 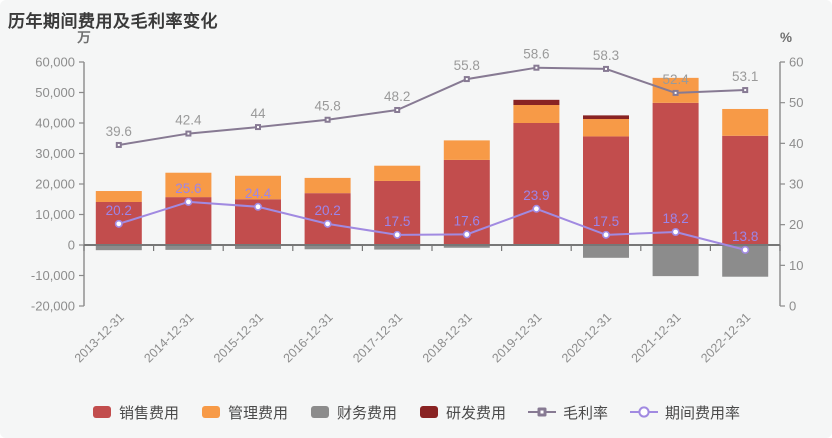 I want to click on svg-text: -20,000, so click(x=53, y=306).